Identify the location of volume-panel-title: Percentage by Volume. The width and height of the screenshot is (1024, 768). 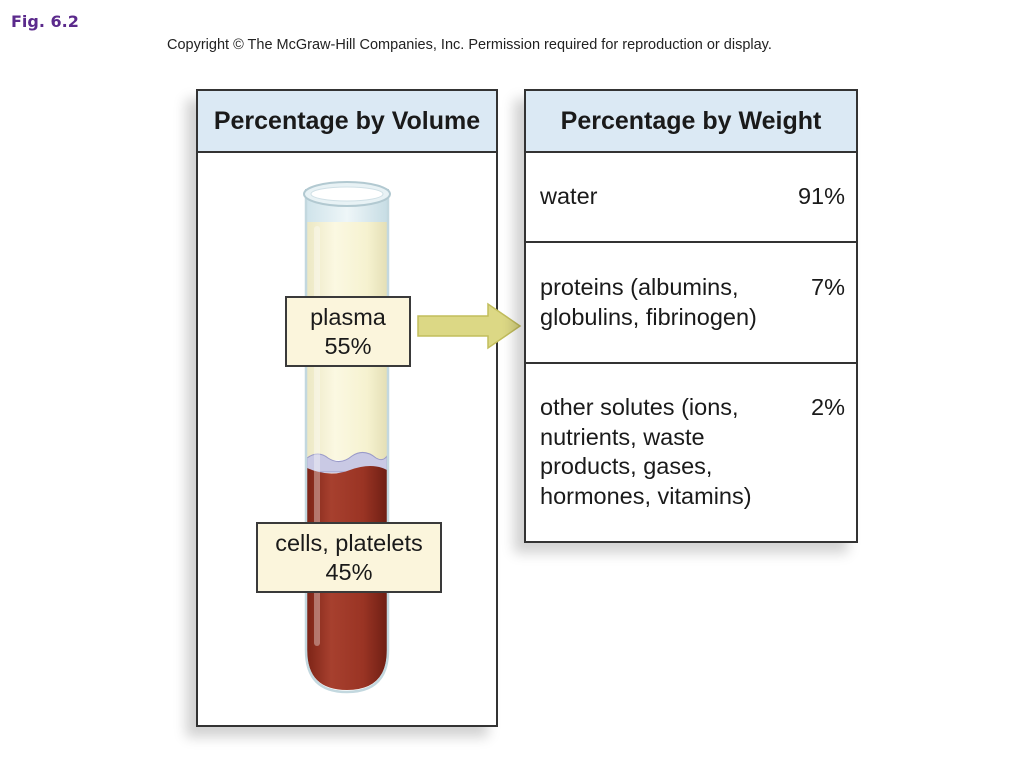
(347, 122).